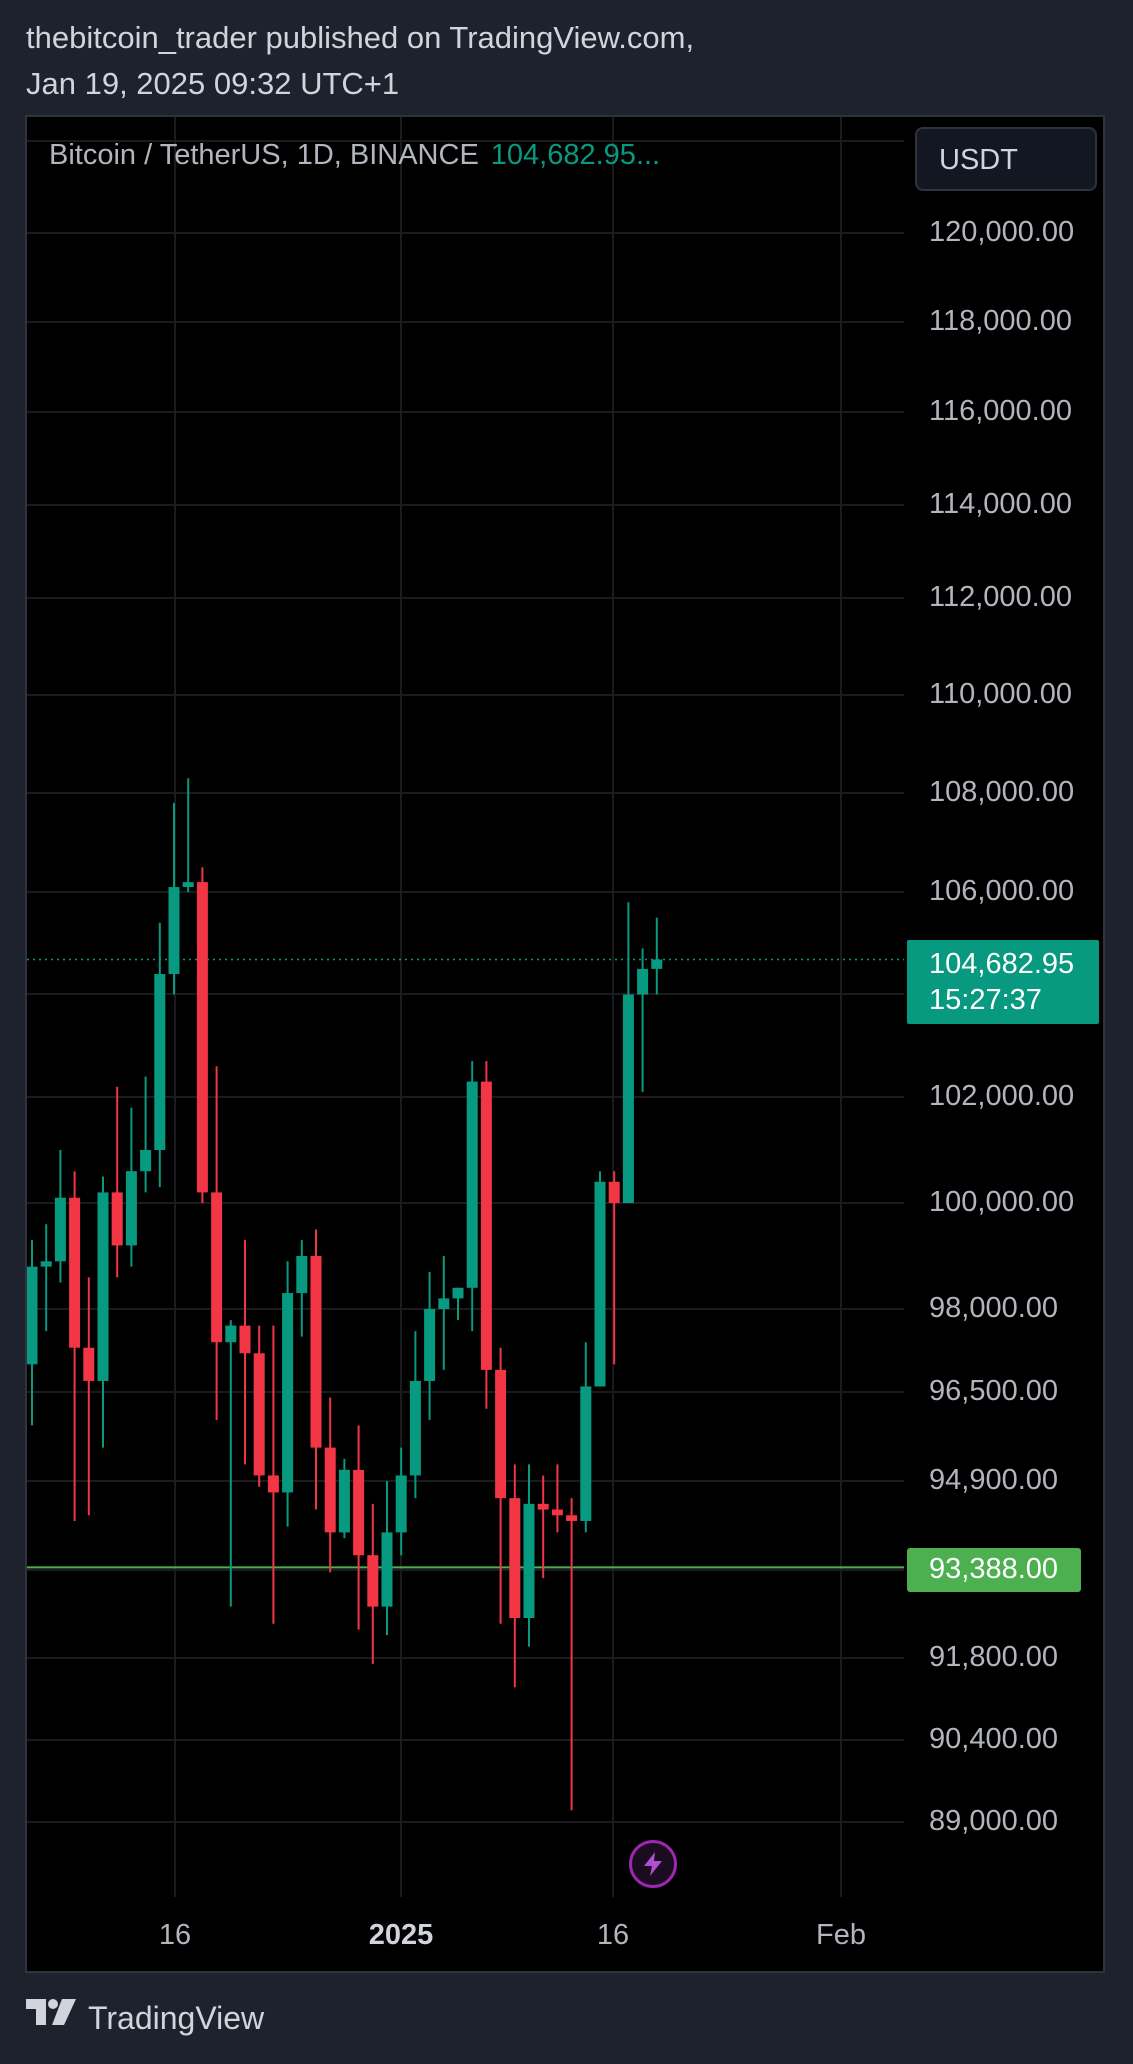  Describe the element at coordinates (1002, 1202) in the screenshot. I see `y-tick-label: 100,000.00` at that location.